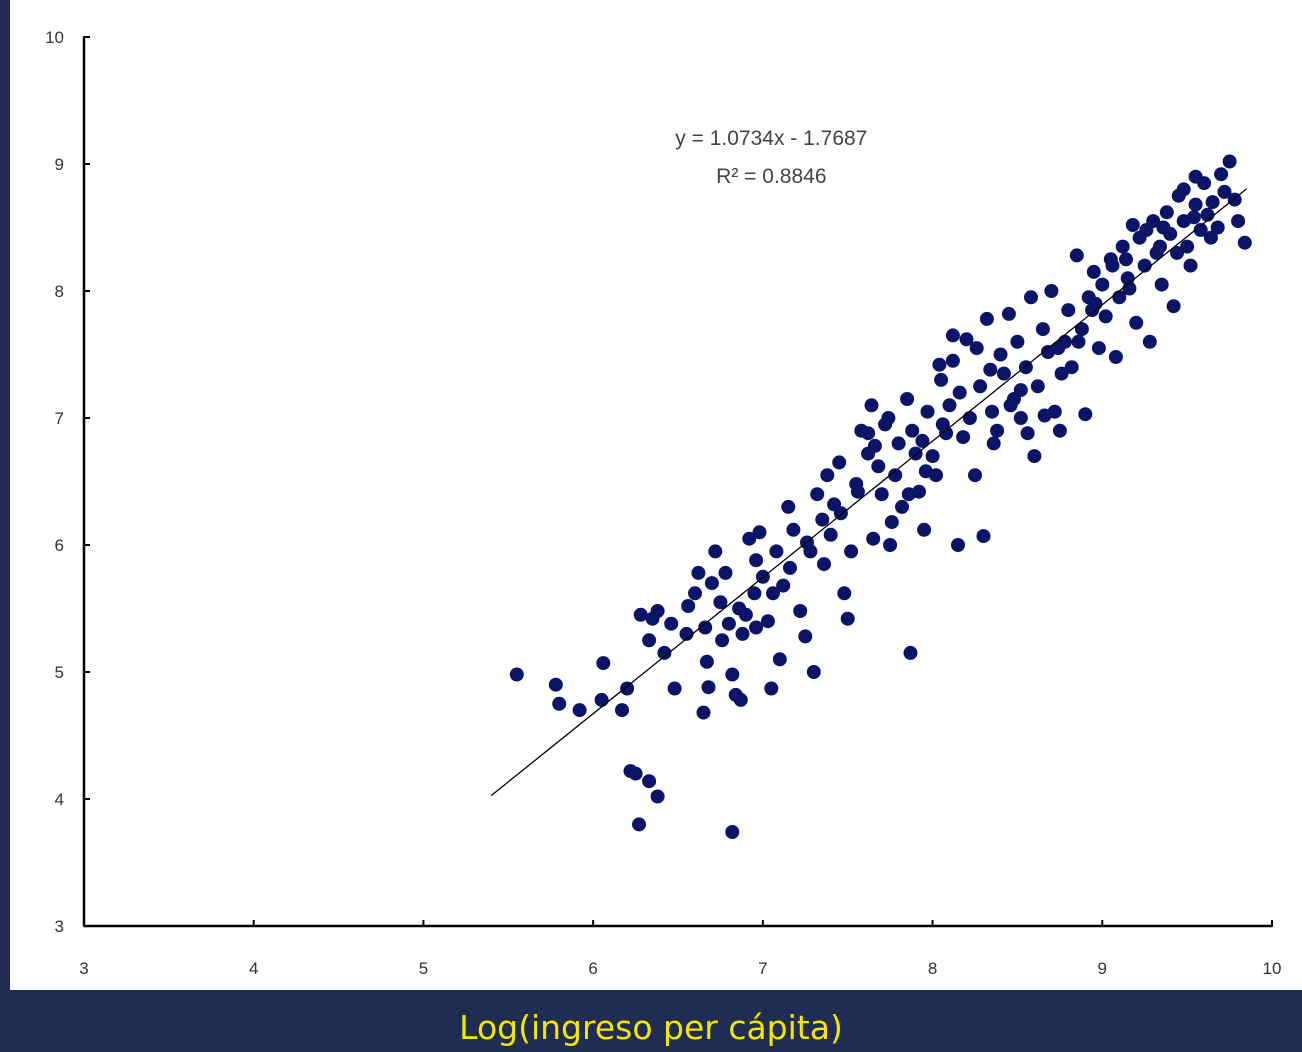 This screenshot has height=1052, width=1302. I want to click on x-tick-label: 10, so click(1272, 968).